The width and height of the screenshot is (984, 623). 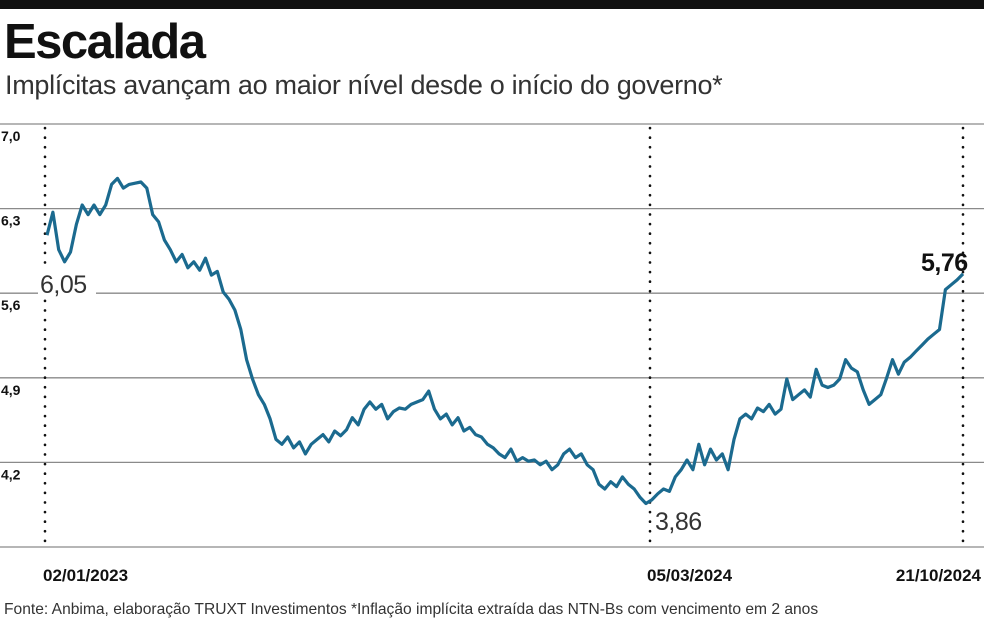 What do you see at coordinates (678, 522) in the screenshot?
I see `value-annotation: 3,86` at bounding box center [678, 522].